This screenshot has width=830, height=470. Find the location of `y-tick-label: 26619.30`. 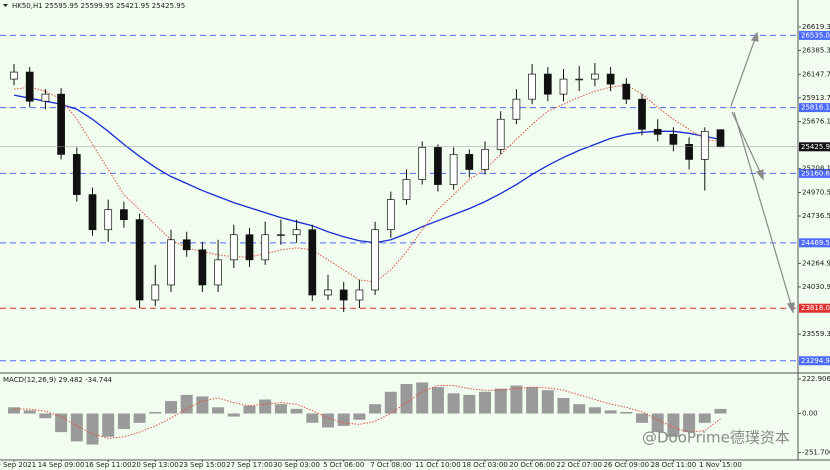

y-tick-label: 26619.30 is located at coordinates (816, 27).